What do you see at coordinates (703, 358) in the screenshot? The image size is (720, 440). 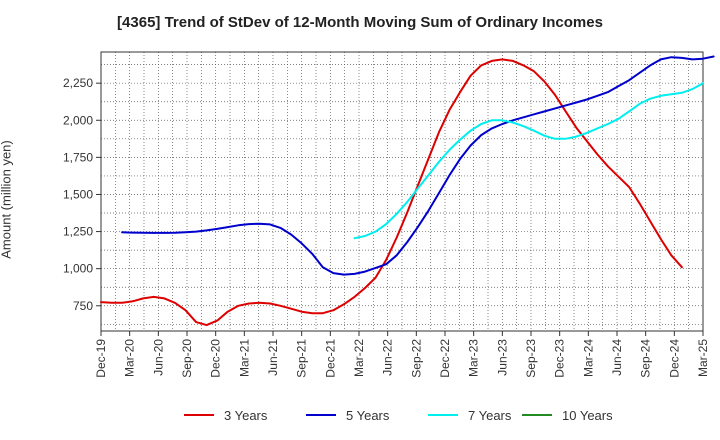 I see `x-tick-label: Mar-25` at bounding box center [703, 358].